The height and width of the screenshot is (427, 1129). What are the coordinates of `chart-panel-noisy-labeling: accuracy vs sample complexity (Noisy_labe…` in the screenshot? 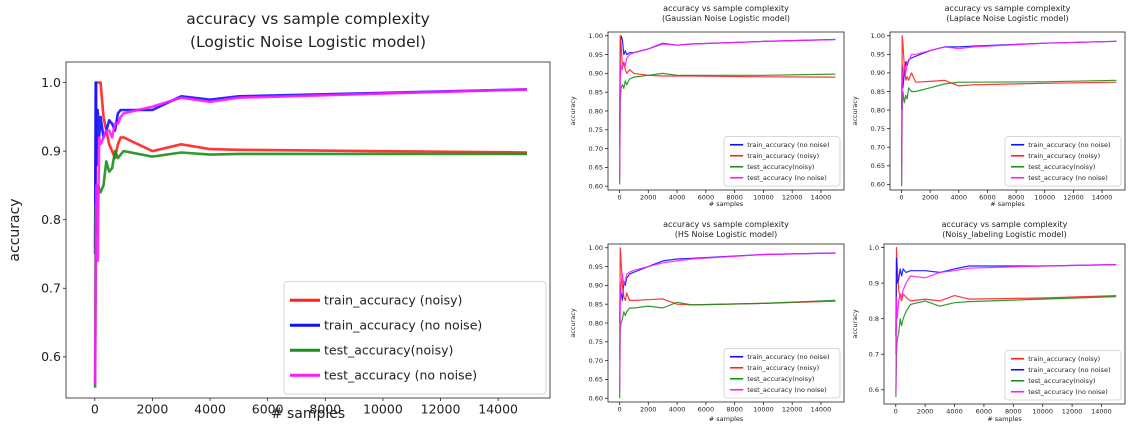 It's located at (988, 317).